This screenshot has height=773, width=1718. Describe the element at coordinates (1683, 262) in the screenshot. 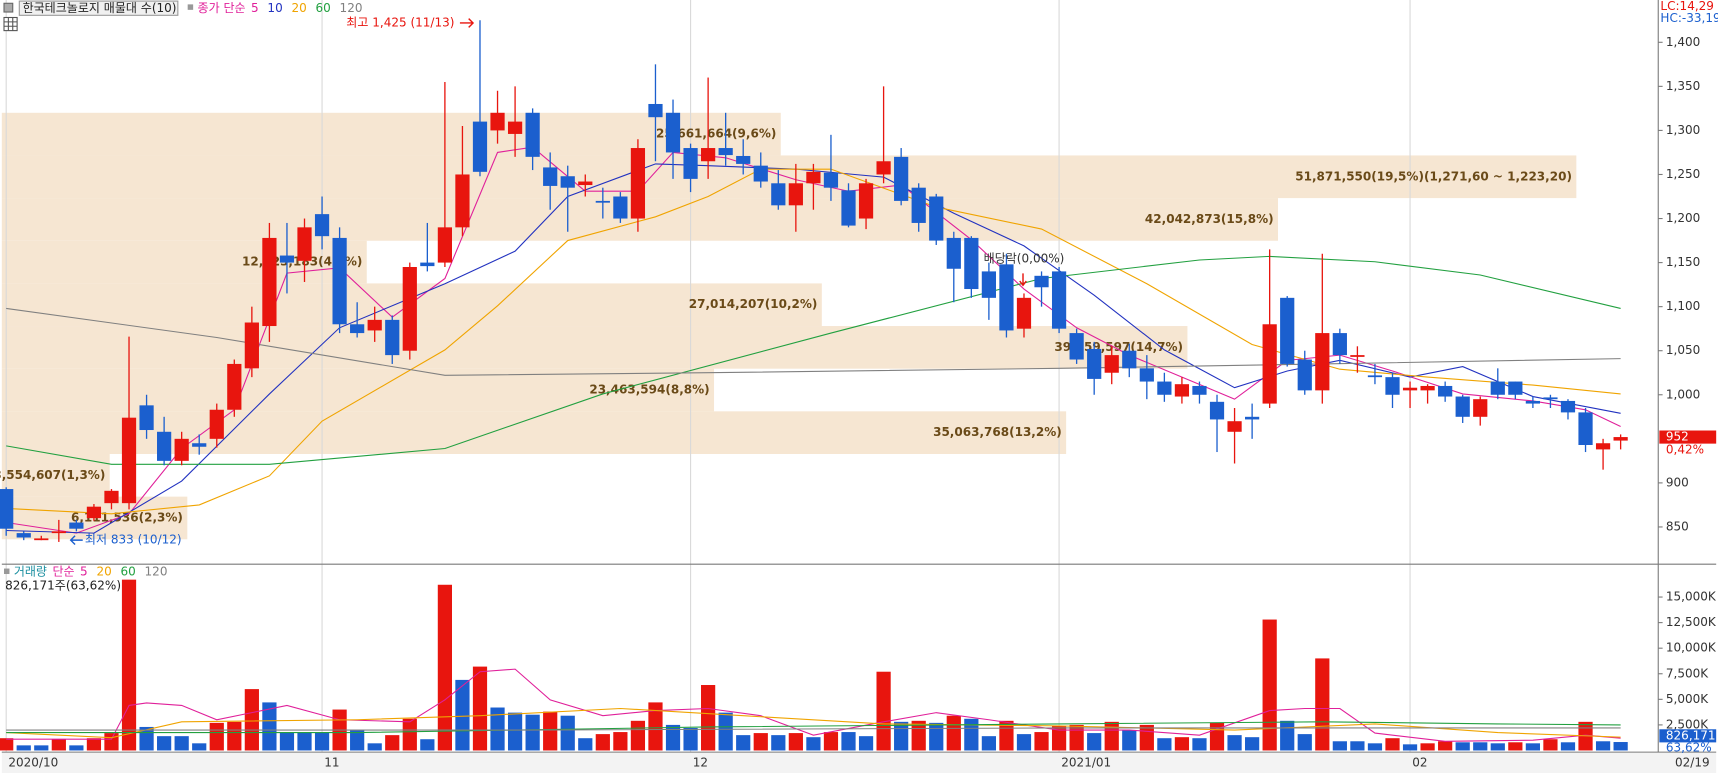

I see `y-tick-label: 1,150` at that location.